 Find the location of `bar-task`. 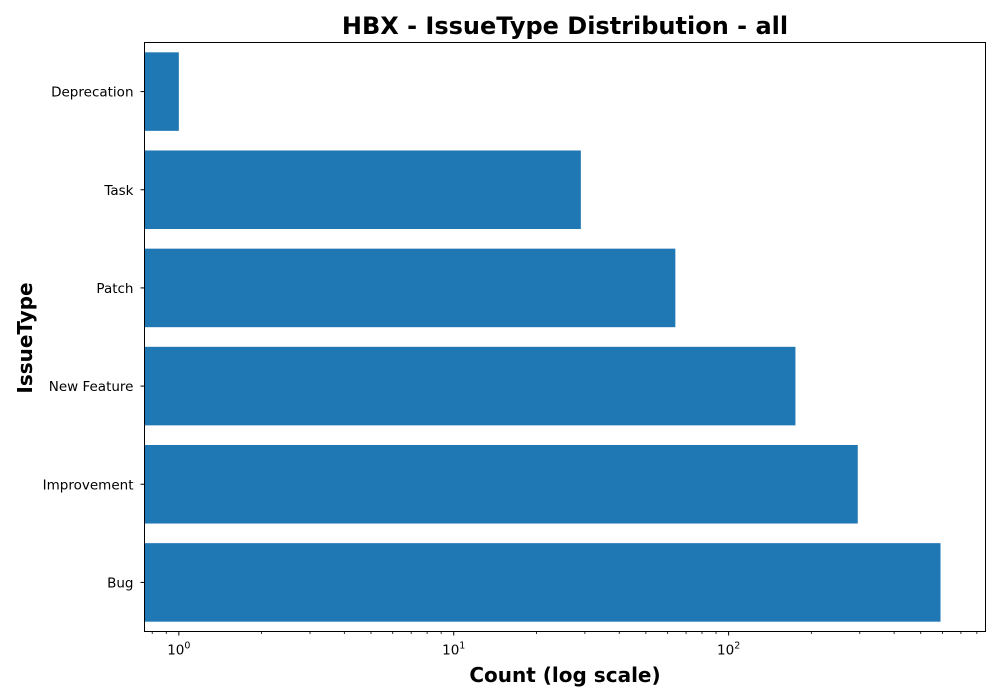

bar-task is located at coordinates (362, 190).